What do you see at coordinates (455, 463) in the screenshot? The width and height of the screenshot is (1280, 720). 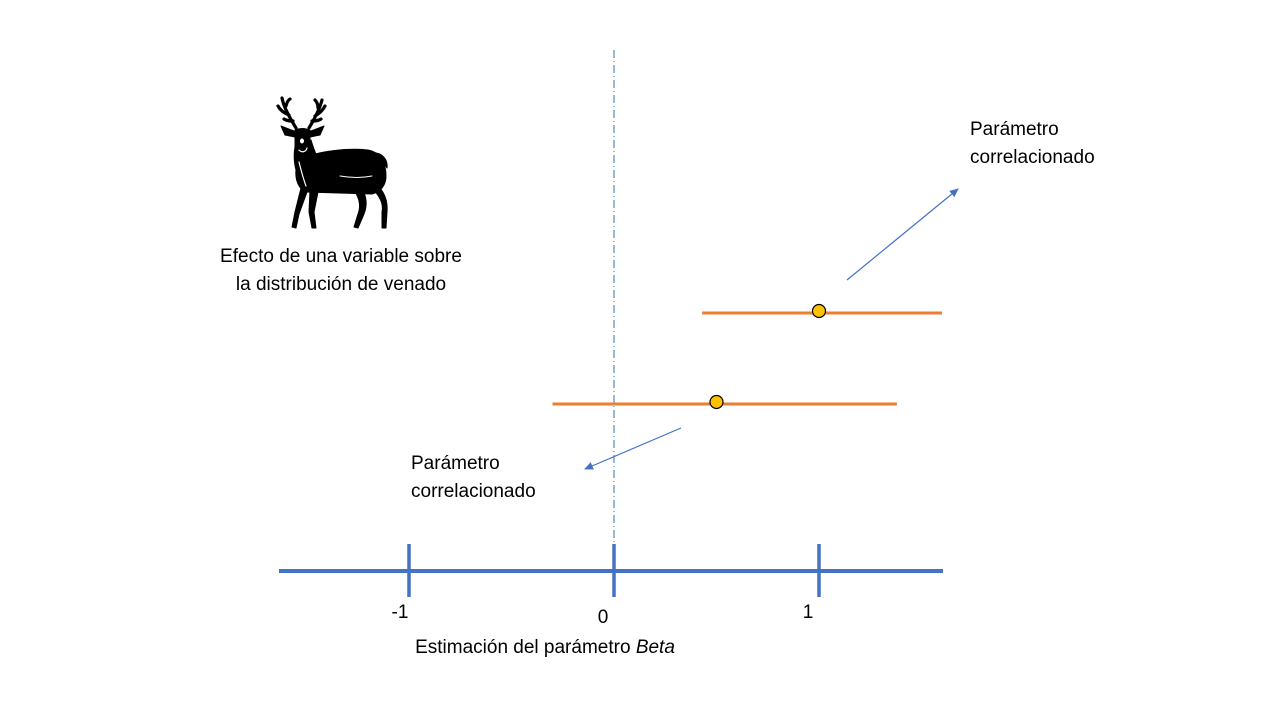 I see `lower-annotation-line-1: Parámetro` at bounding box center [455, 463].